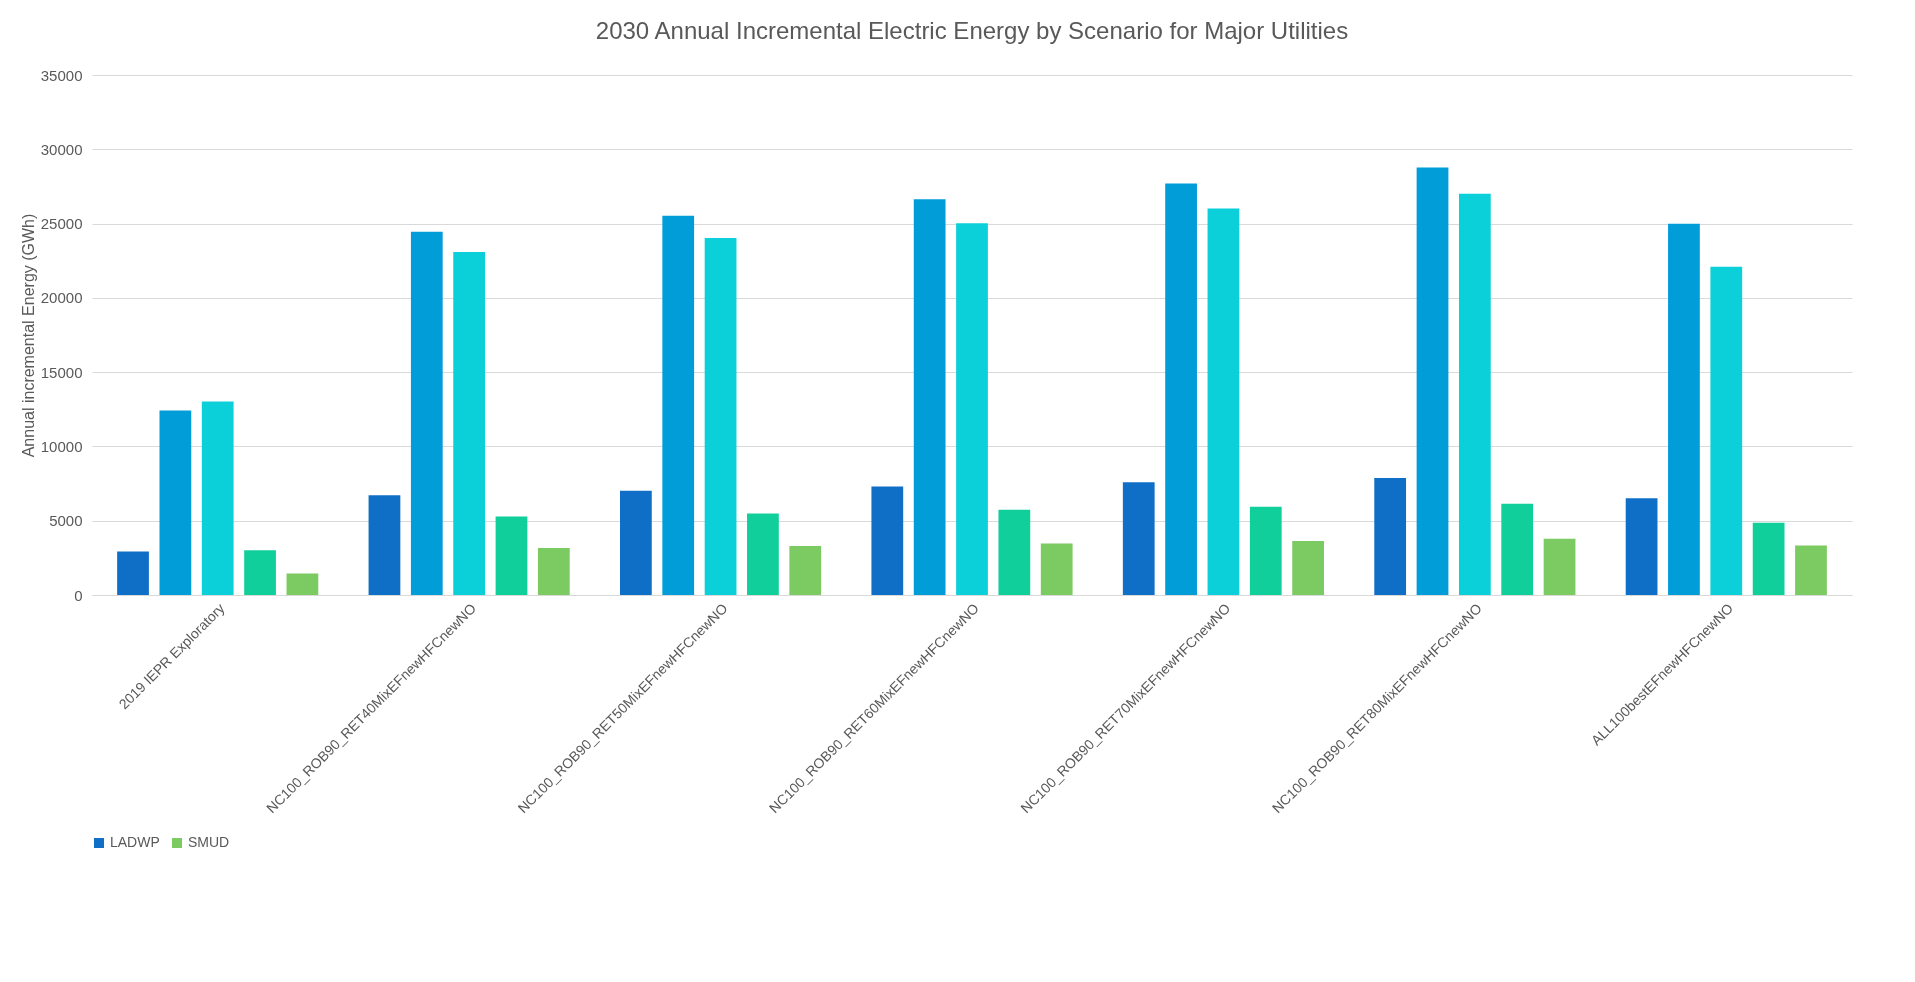  I want to click on y-tick-label: 5000, so click(66, 521).